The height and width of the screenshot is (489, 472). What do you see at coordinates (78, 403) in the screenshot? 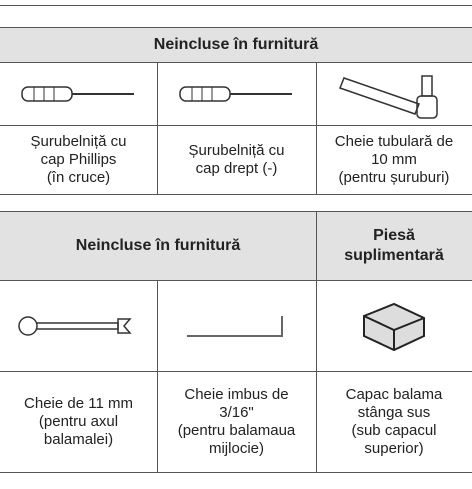
I see `text-line: Cheie de 11 mm` at bounding box center [78, 403].